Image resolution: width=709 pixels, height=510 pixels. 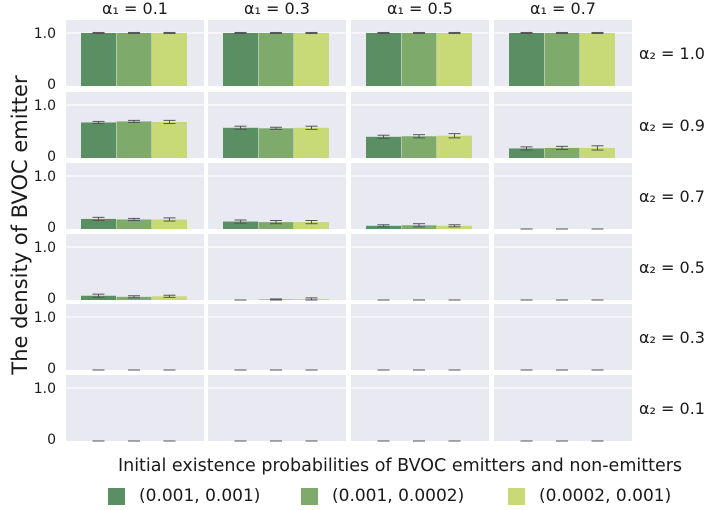 I want to click on row-label-2: α₂ = 0.9, so click(x=672, y=125).